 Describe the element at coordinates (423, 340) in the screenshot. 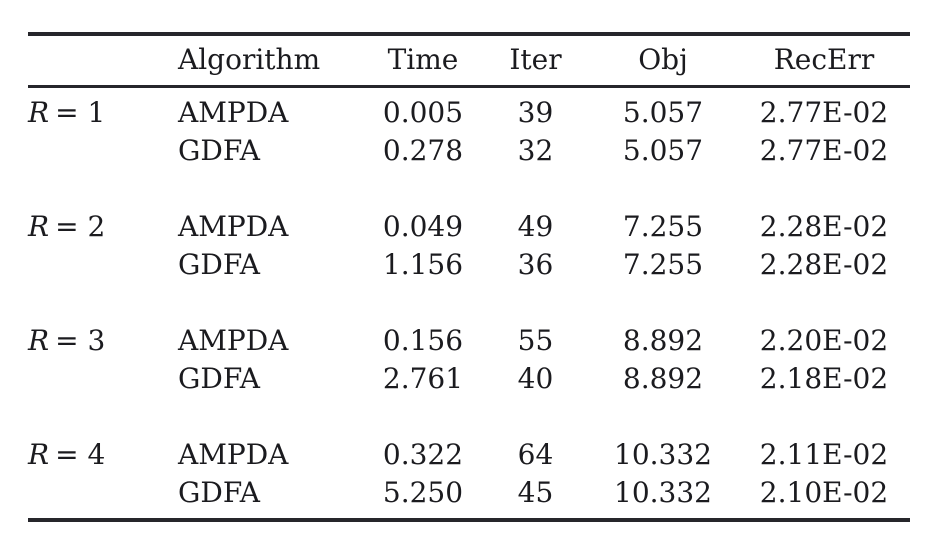

I see `cell-time: 0.156` at that location.